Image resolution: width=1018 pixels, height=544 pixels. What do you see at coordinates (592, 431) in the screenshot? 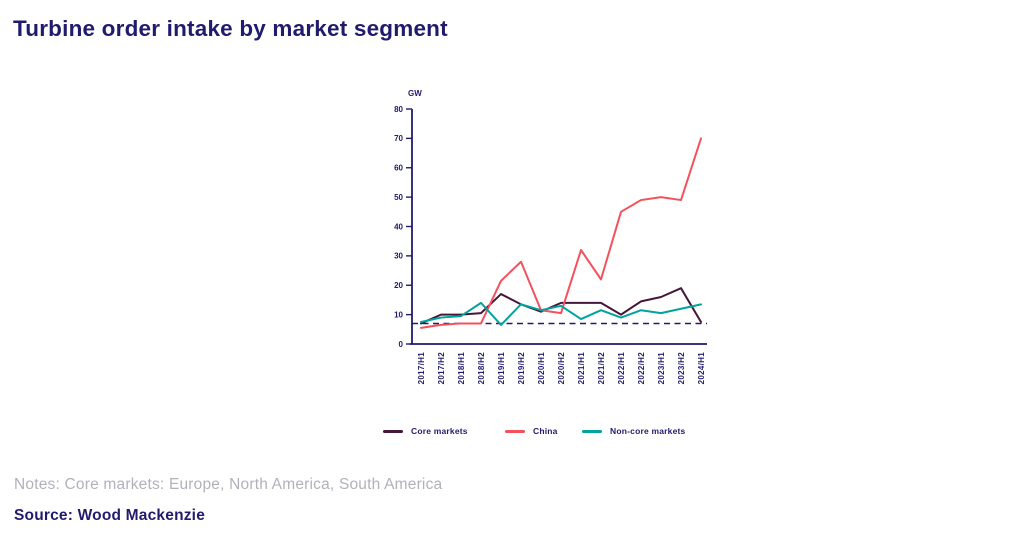
I see `non-core-markets-swatch-icon` at bounding box center [592, 431].